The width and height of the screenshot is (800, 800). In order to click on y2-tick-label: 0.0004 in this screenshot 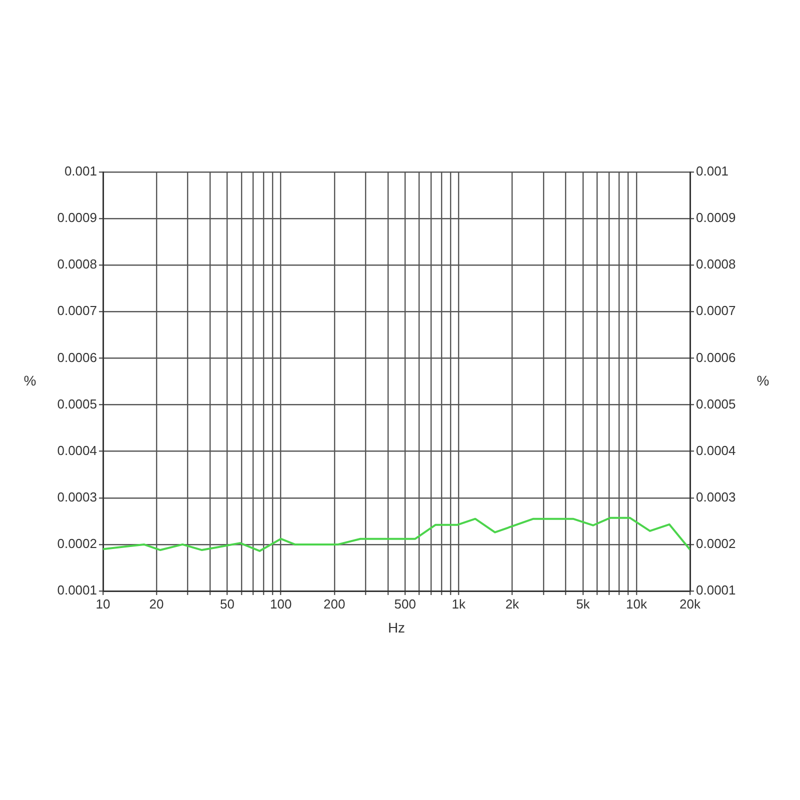, I will do `click(716, 450)`.